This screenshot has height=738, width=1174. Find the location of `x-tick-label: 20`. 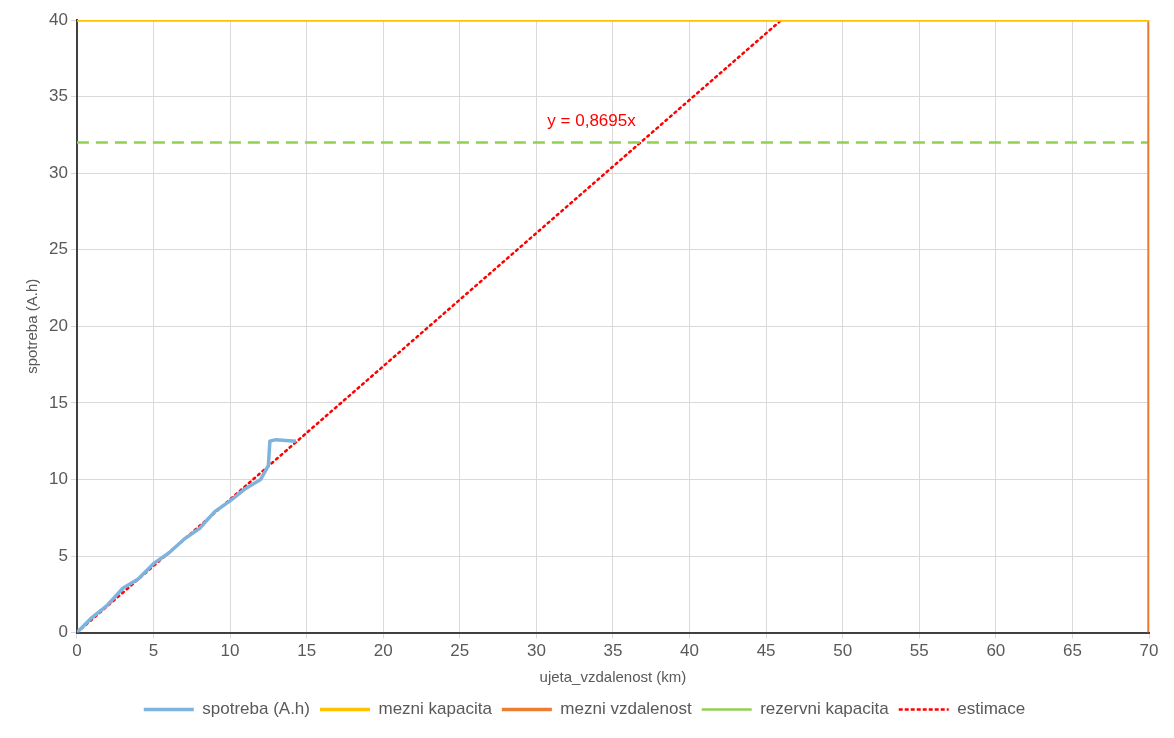

x-tick-label: 20 is located at coordinates (383, 651).